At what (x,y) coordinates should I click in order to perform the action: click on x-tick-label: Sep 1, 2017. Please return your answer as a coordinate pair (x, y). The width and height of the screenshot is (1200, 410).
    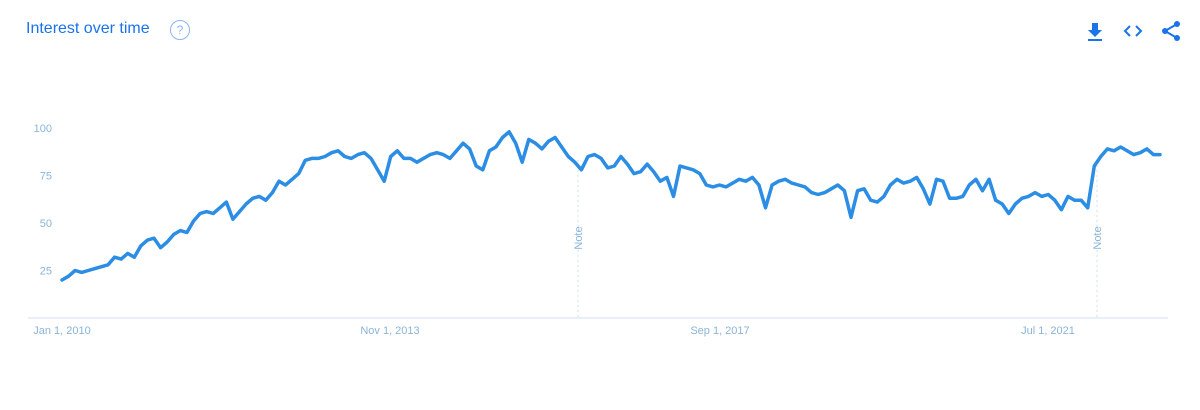
    Looking at the image, I should click on (719, 331).